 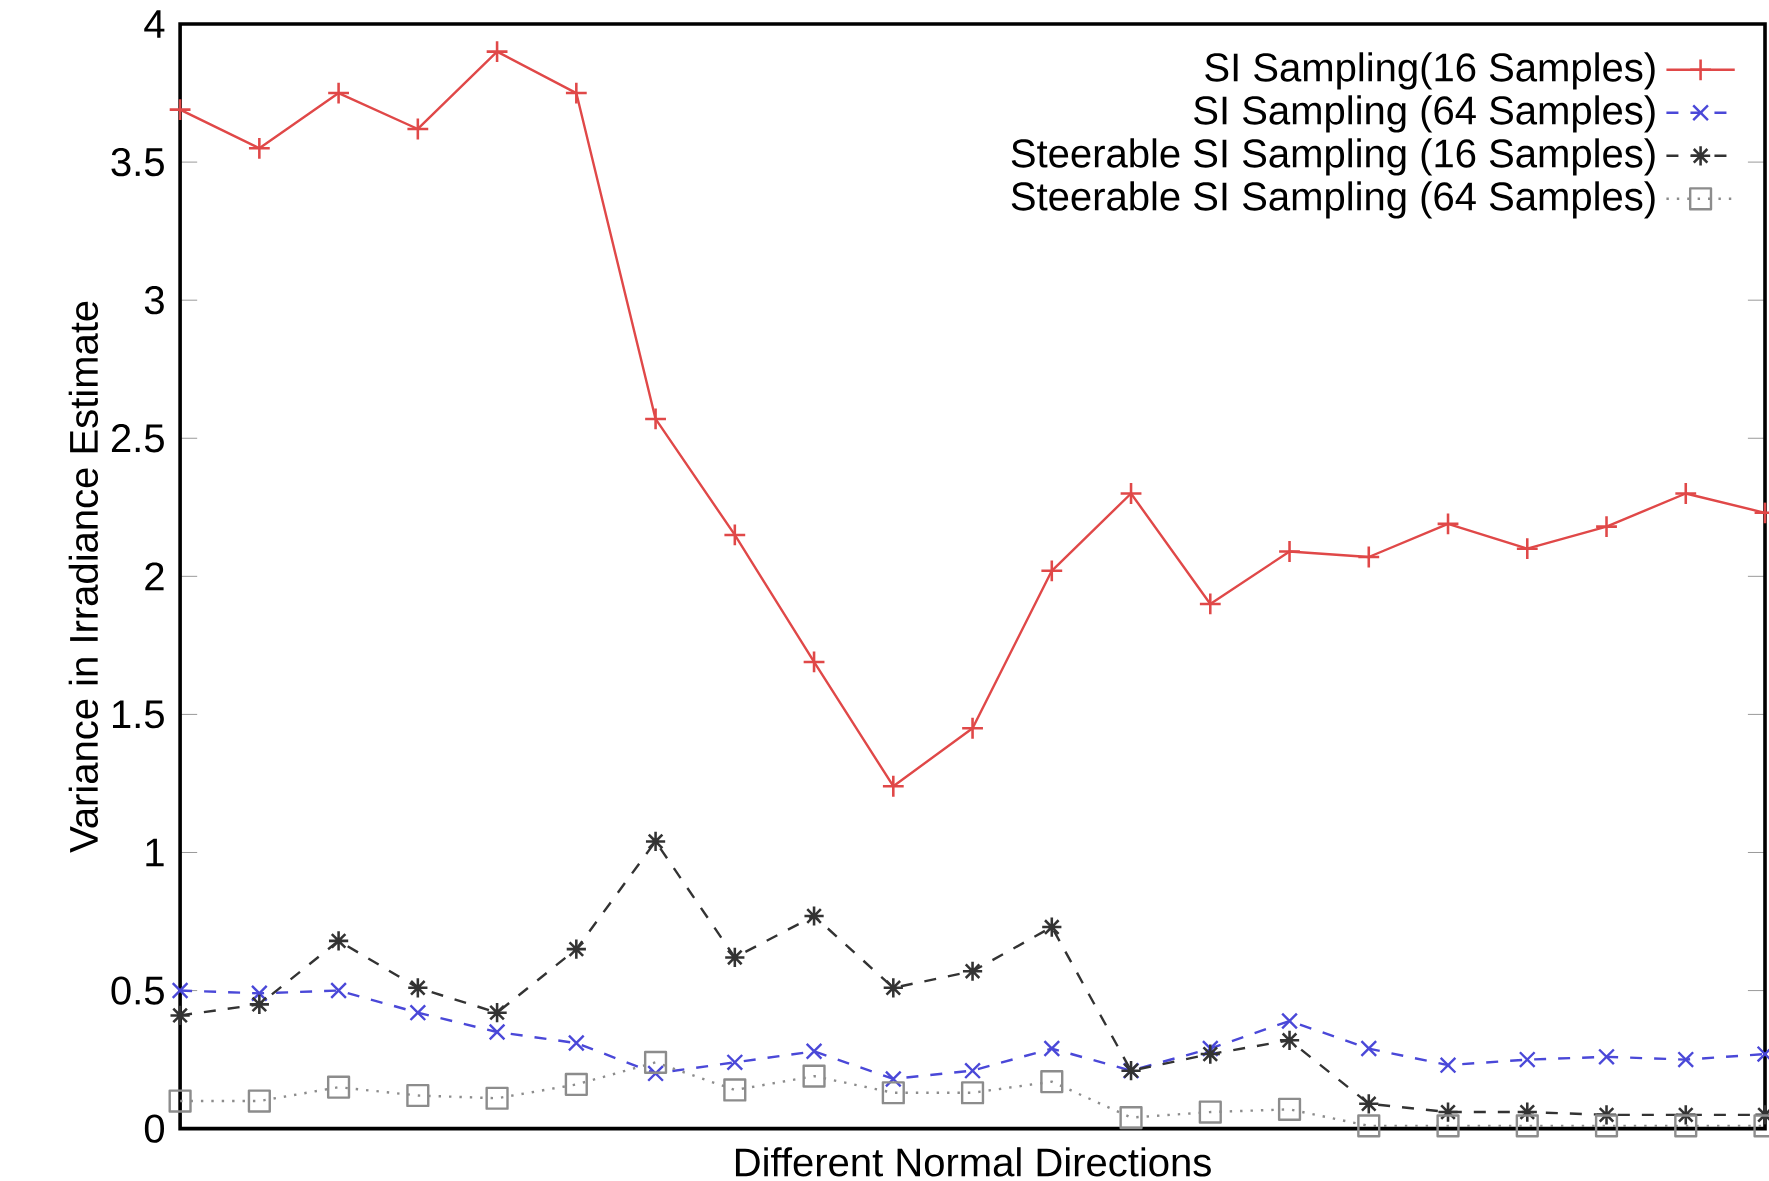 I want to click on y-tick-label: 3, so click(x=154, y=300).